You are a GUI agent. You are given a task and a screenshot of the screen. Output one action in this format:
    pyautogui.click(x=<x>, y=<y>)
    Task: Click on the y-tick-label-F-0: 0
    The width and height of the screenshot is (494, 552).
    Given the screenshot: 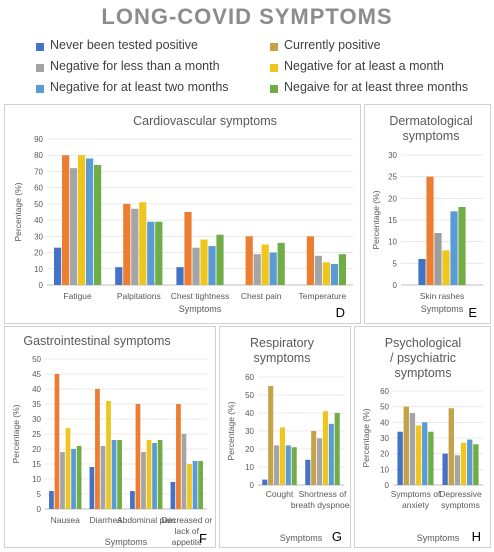 What is the action you would take?
    pyautogui.click(x=39, y=509)
    